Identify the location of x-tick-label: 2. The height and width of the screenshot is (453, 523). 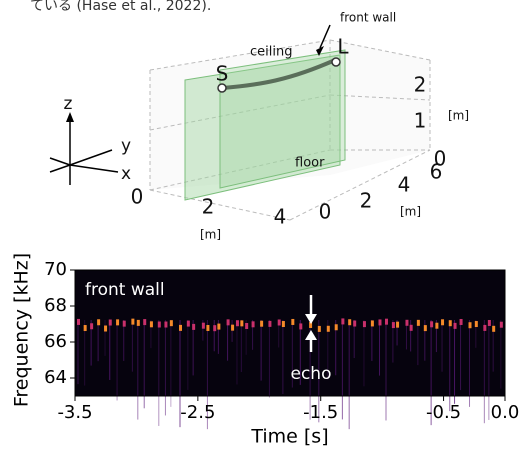
(208, 207).